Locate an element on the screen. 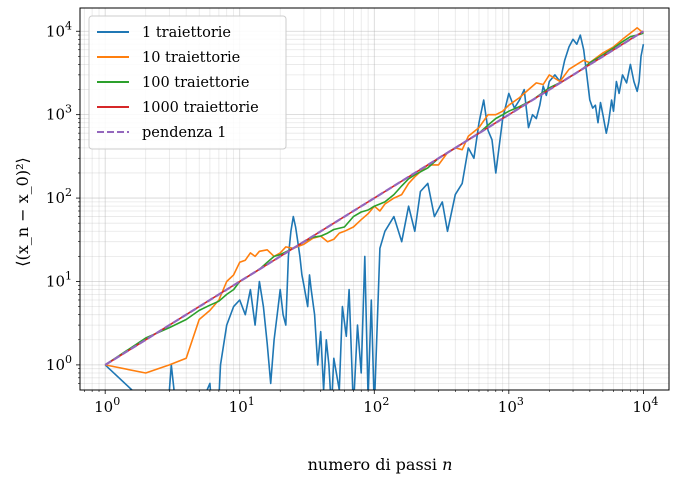 This screenshot has height=484, width=684. x-tick-label: 10² is located at coordinates (376, 405).